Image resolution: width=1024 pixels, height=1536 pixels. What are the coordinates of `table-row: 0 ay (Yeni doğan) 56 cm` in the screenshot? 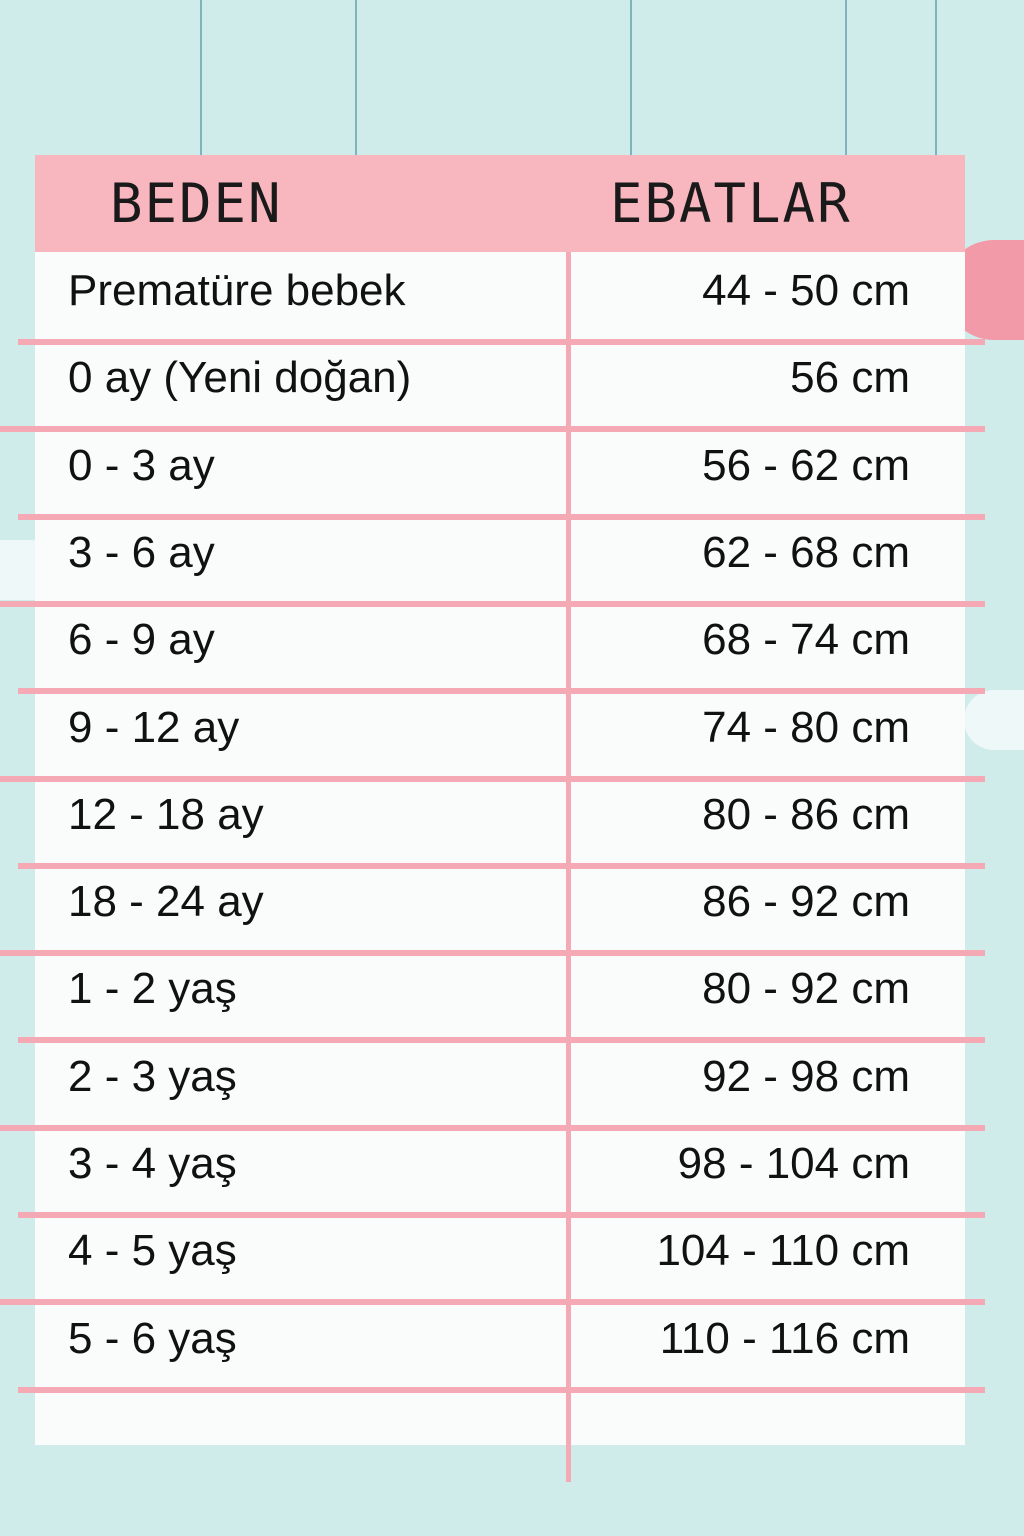 It's located at (500, 382).